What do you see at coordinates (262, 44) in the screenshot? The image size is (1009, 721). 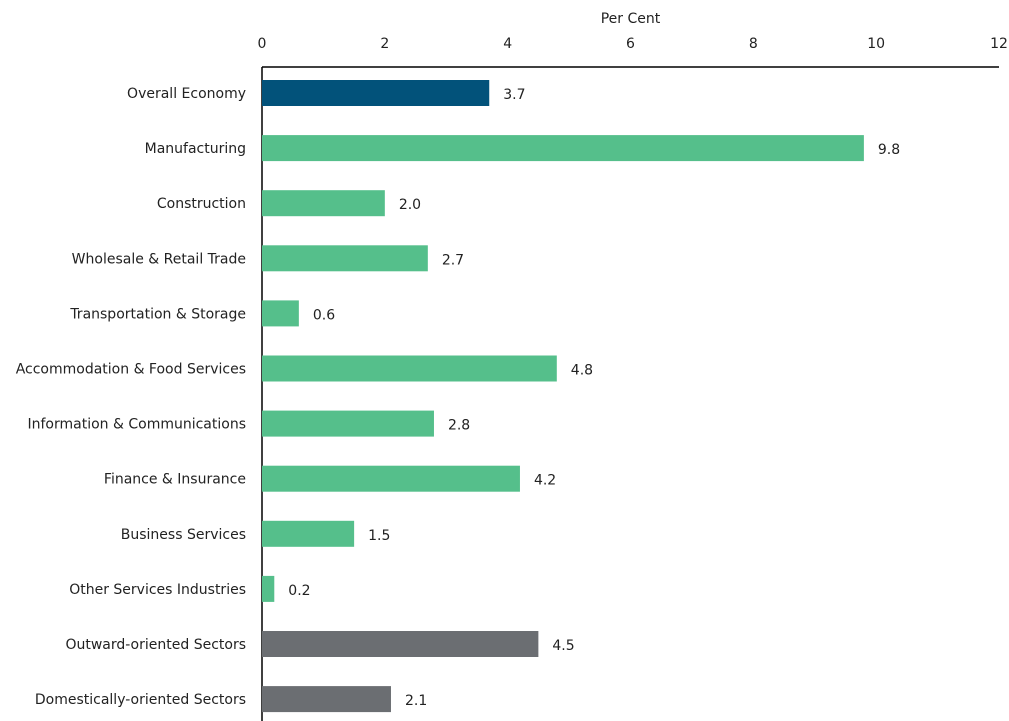 I see `x-tick-label: 0` at bounding box center [262, 44].